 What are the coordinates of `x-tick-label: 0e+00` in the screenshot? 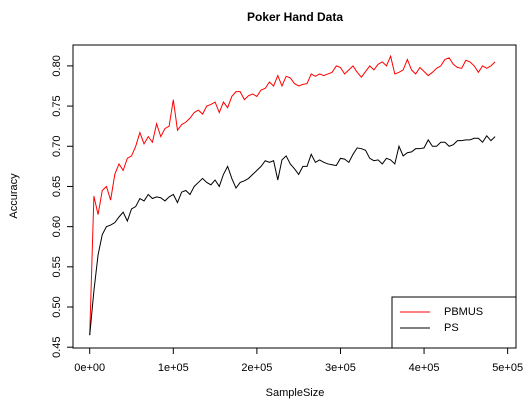 It's located at (89, 368).